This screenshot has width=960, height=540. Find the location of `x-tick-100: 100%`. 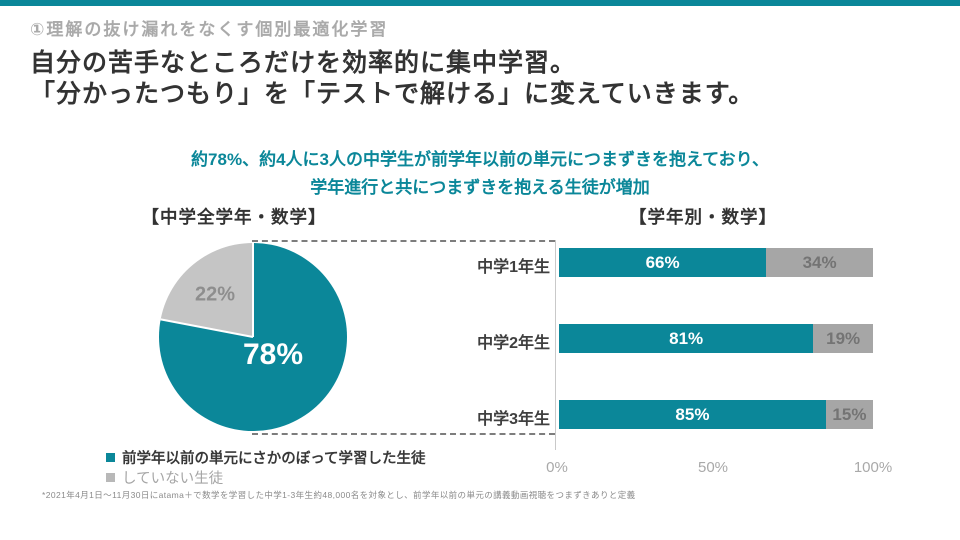

x-tick-100: 100% is located at coordinates (873, 467).